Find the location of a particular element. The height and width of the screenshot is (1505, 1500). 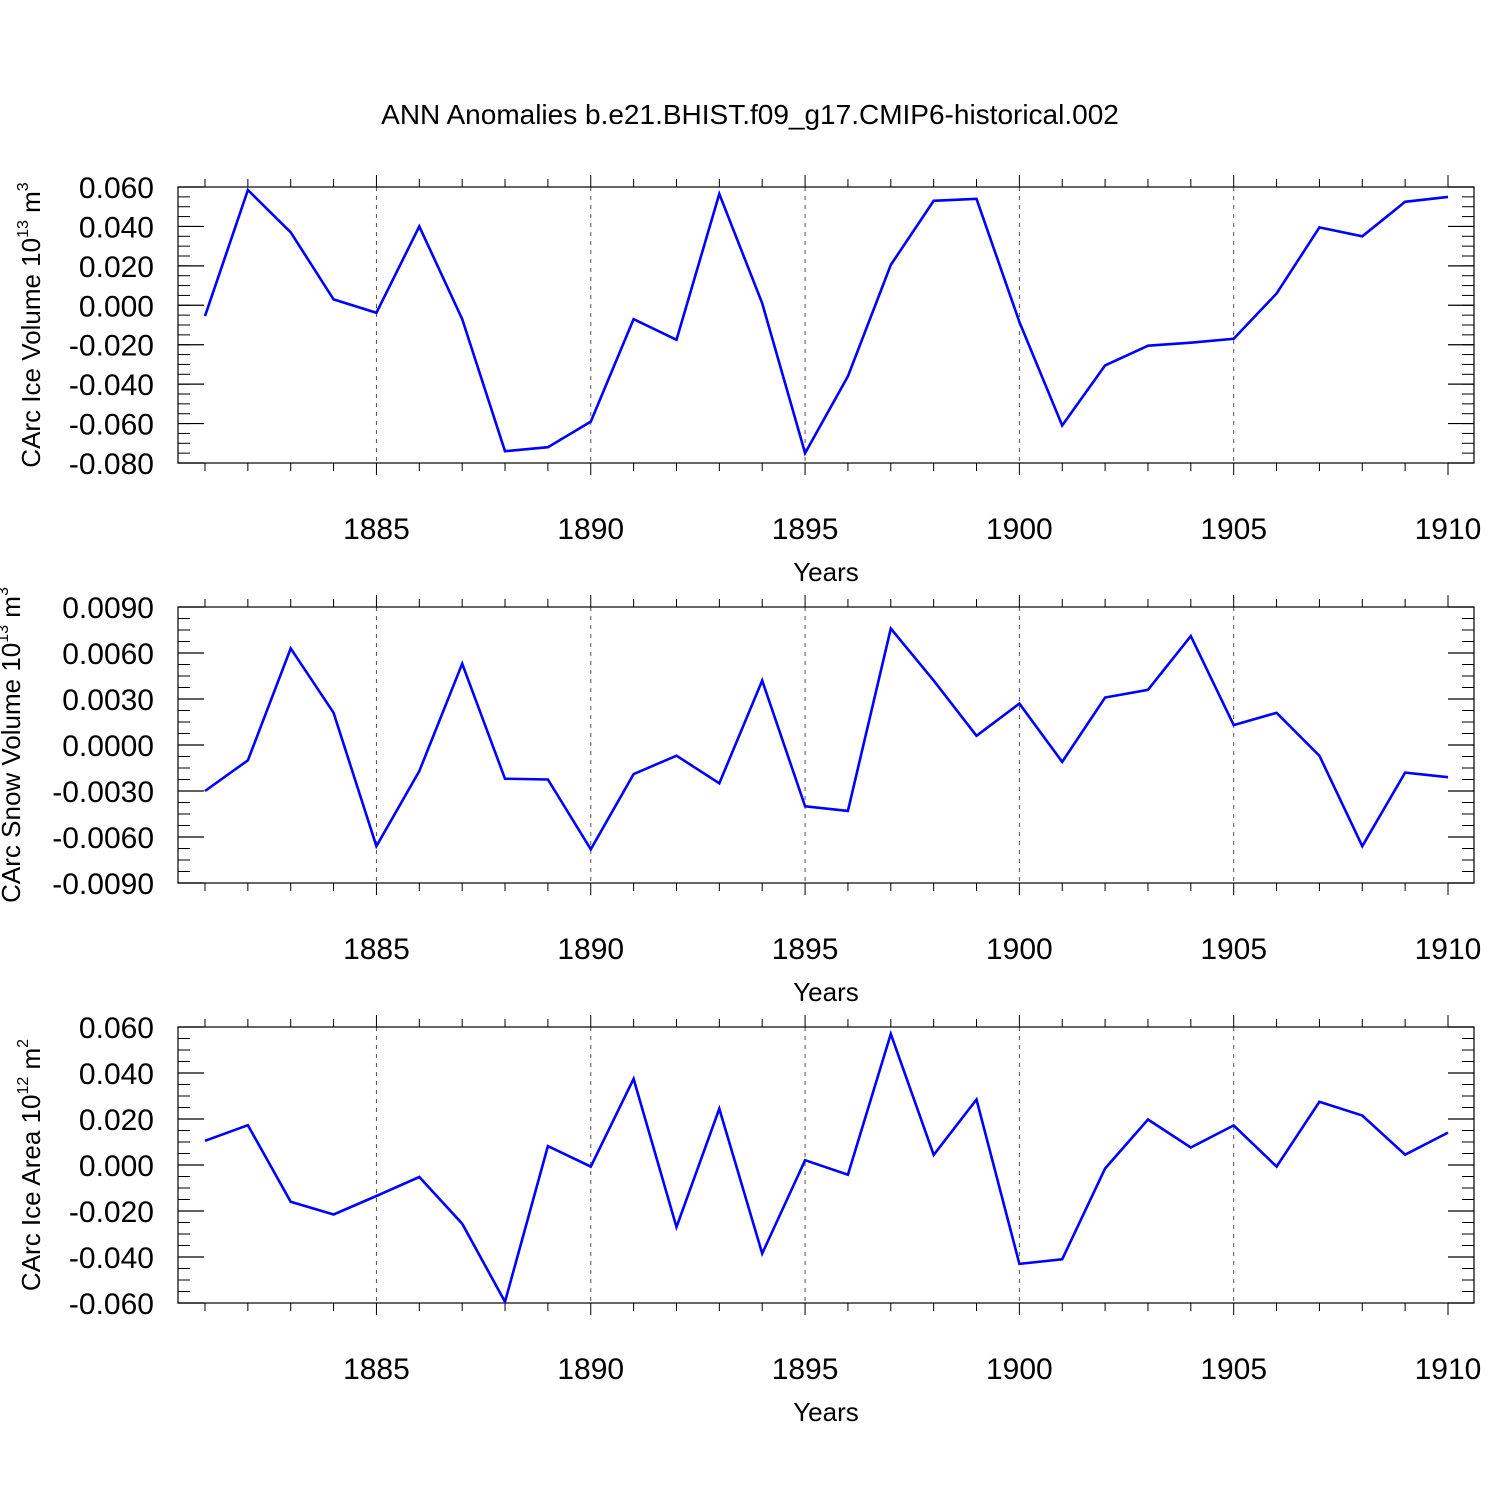

y-tick-label: 0.0060 is located at coordinates (108, 654).